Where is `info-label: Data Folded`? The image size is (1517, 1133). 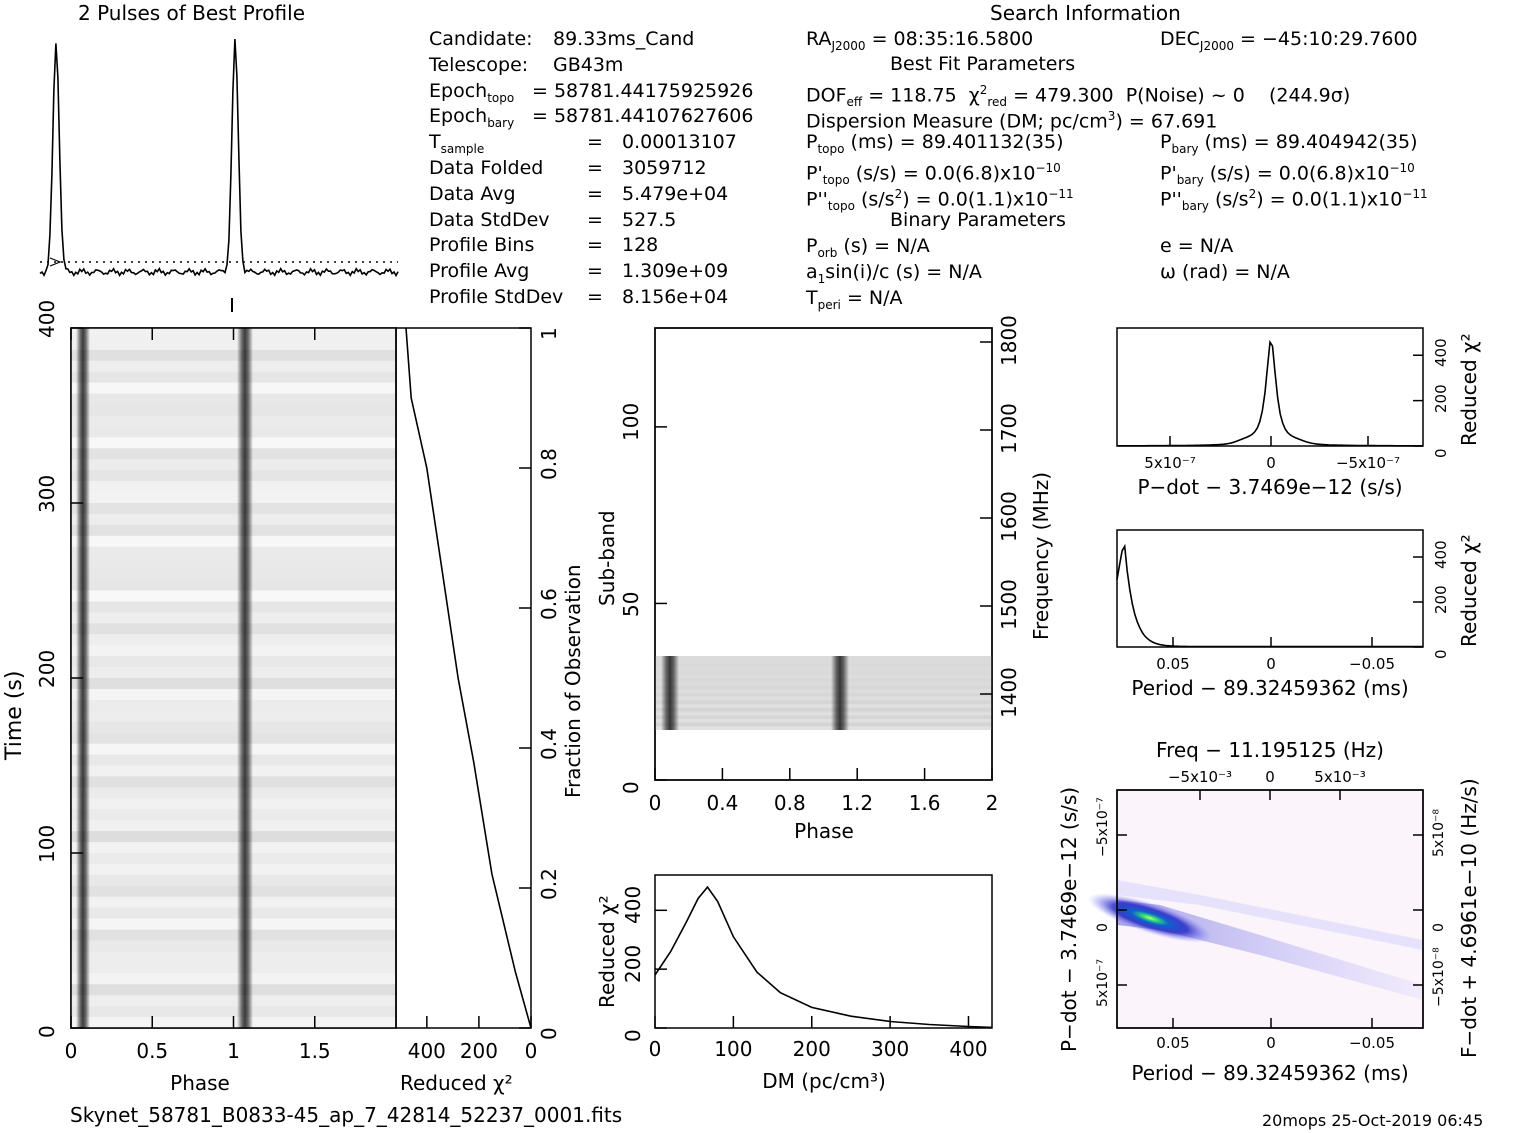 info-label: Data Folded is located at coordinates (486, 168).